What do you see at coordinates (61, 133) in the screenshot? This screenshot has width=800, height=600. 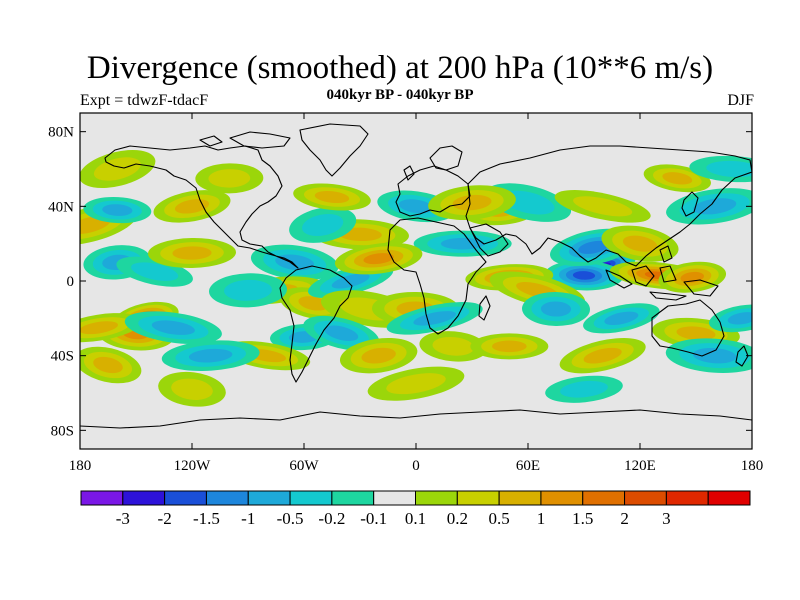 I see `lat-tick-label: 80N` at bounding box center [61, 133].